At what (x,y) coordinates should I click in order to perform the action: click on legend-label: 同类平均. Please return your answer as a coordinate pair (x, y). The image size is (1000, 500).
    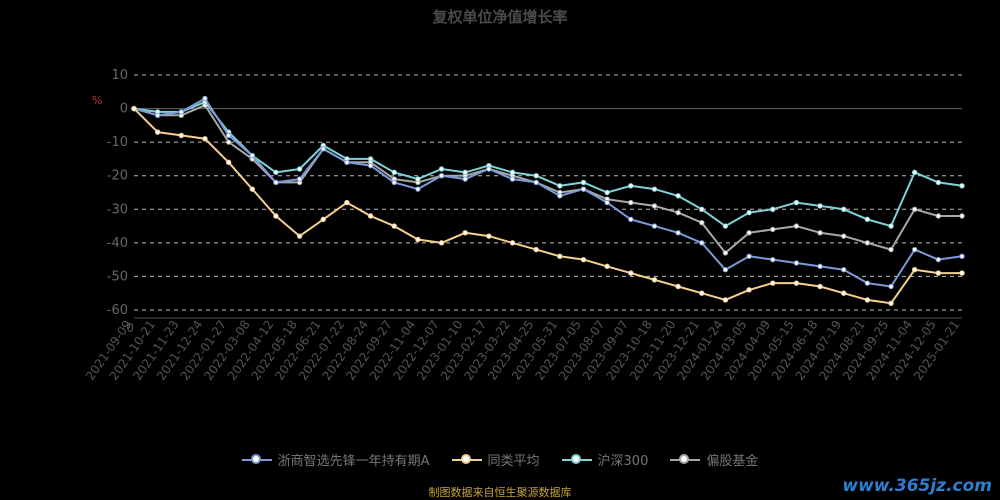
    Looking at the image, I should click on (513, 461).